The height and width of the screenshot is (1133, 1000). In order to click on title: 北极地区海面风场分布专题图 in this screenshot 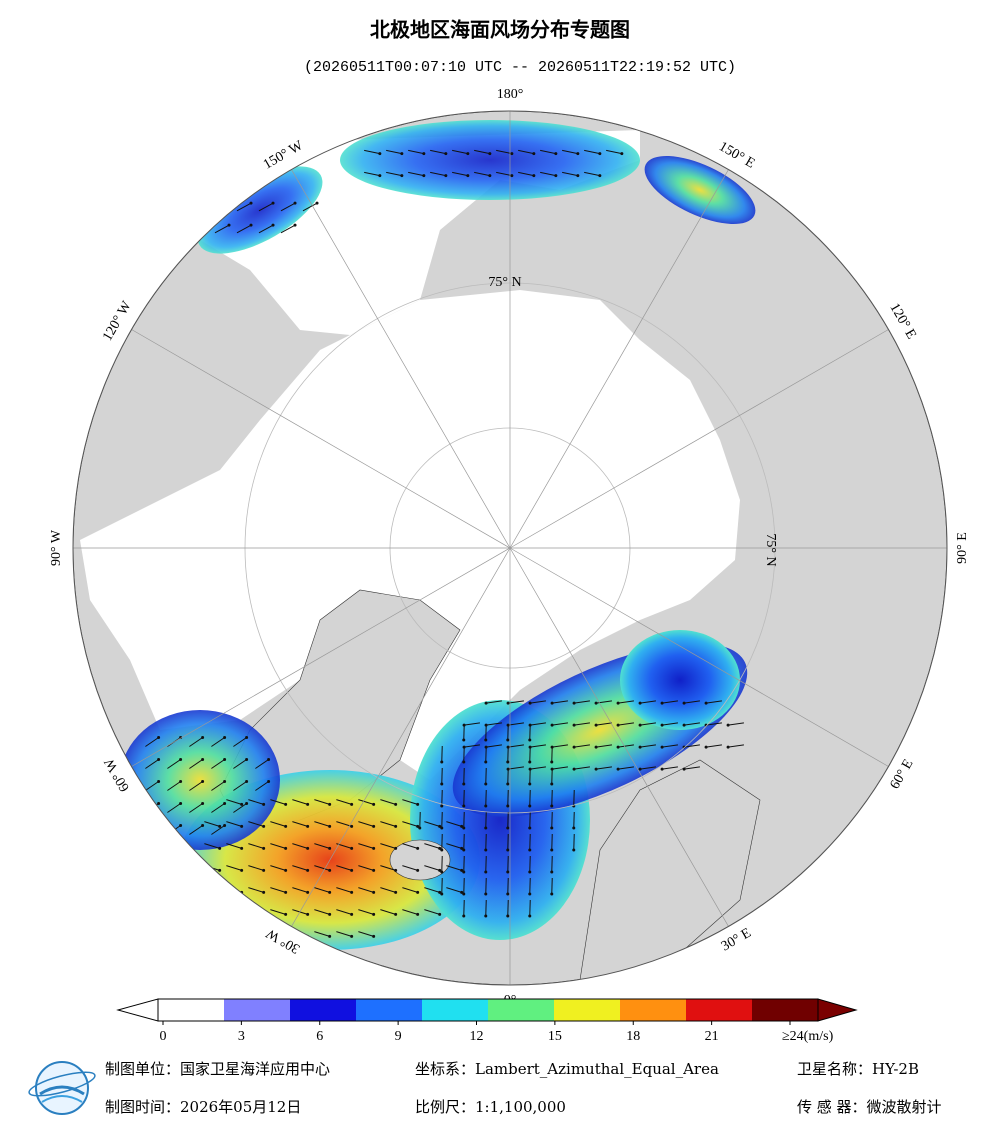, I will do `click(500, 30)`.